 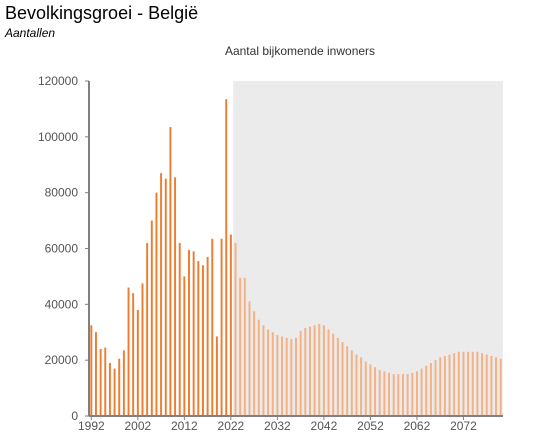 What do you see at coordinates (91, 426) in the screenshot?
I see `x-tick-label-1992: 1992` at bounding box center [91, 426].